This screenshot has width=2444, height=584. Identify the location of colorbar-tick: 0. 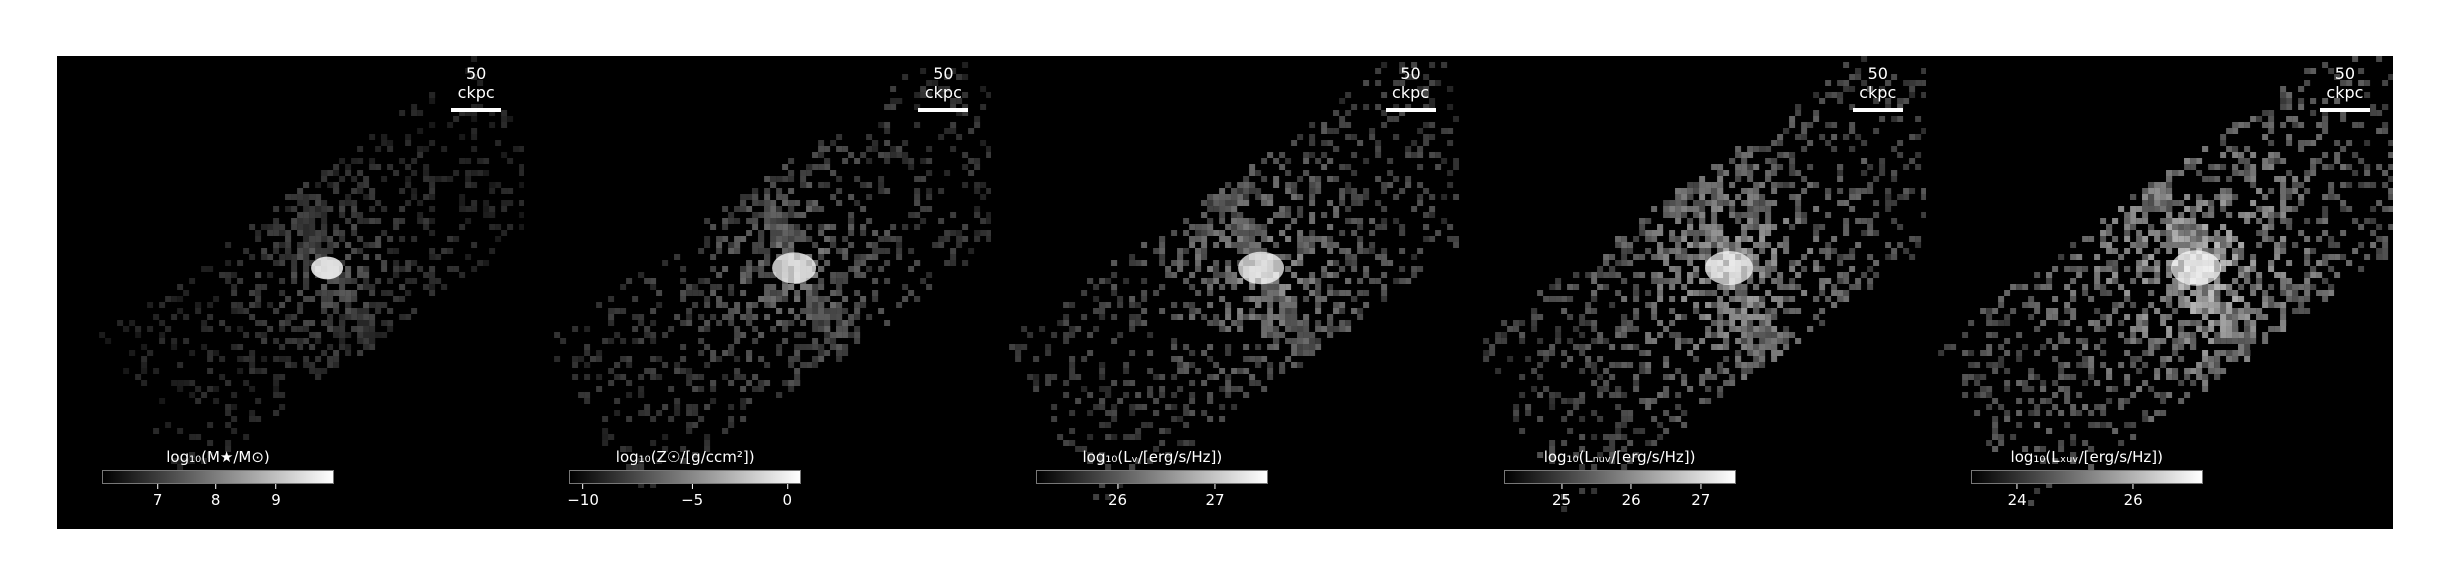
(787, 496).